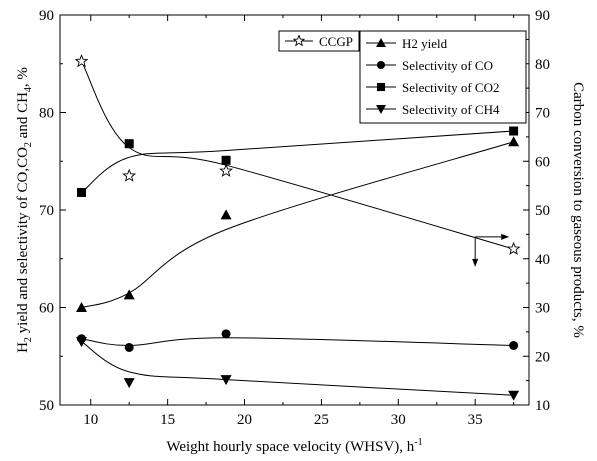  What do you see at coordinates (90, 420) in the screenshot?
I see `x-tick-label: 10` at bounding box center [90, 420].